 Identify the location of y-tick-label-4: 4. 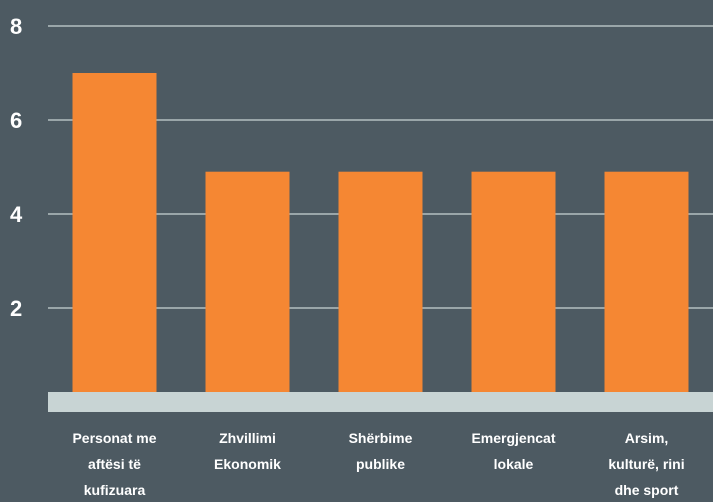
(16, 214).